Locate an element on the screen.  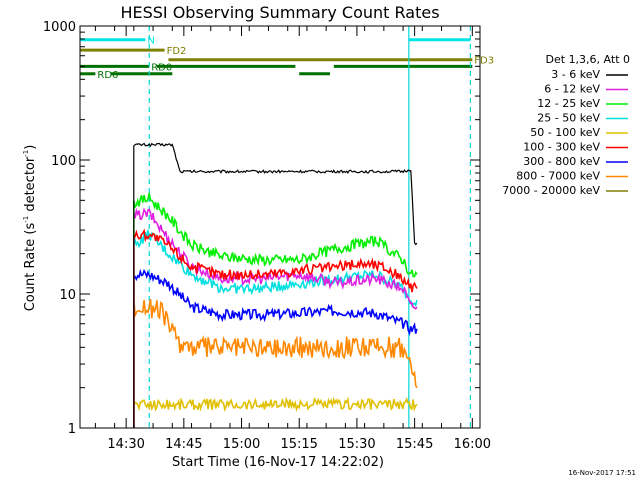
y-tick-label: 100 is located at coordinates (63, 161).